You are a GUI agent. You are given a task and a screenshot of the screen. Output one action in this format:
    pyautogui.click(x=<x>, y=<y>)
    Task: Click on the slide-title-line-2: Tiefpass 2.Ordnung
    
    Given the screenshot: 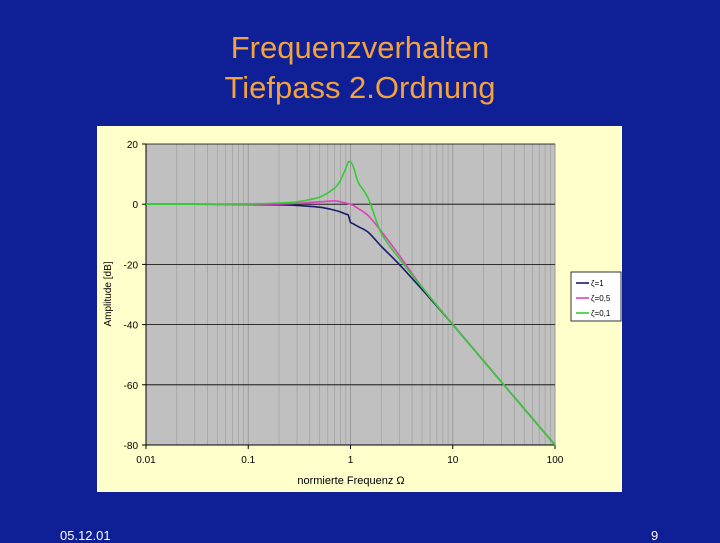 What is the action you would take?
    pyautogui.click(x=360, y=87)
    